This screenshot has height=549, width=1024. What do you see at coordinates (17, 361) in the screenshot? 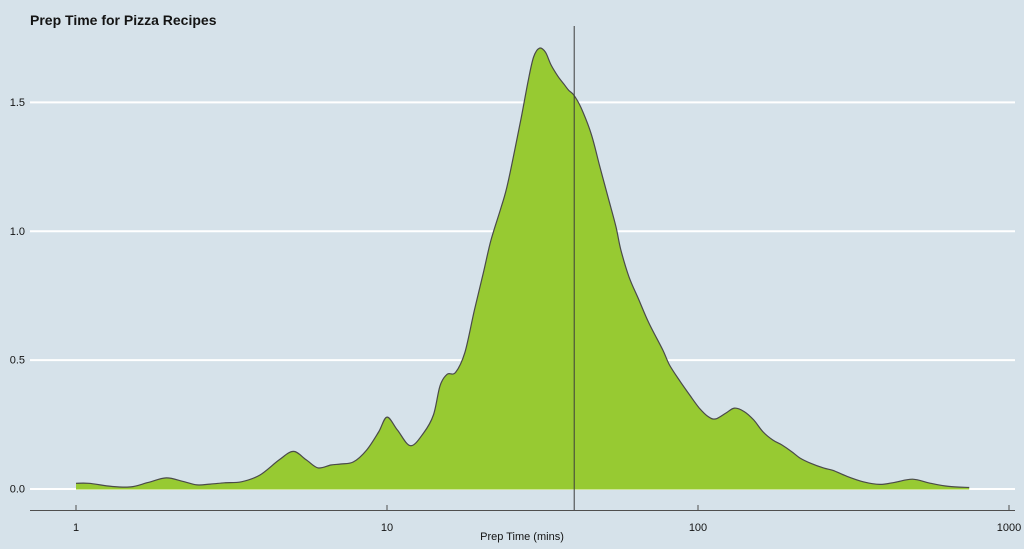
I see `y-tick-label: 0.5` at bounding box center [17, 361].